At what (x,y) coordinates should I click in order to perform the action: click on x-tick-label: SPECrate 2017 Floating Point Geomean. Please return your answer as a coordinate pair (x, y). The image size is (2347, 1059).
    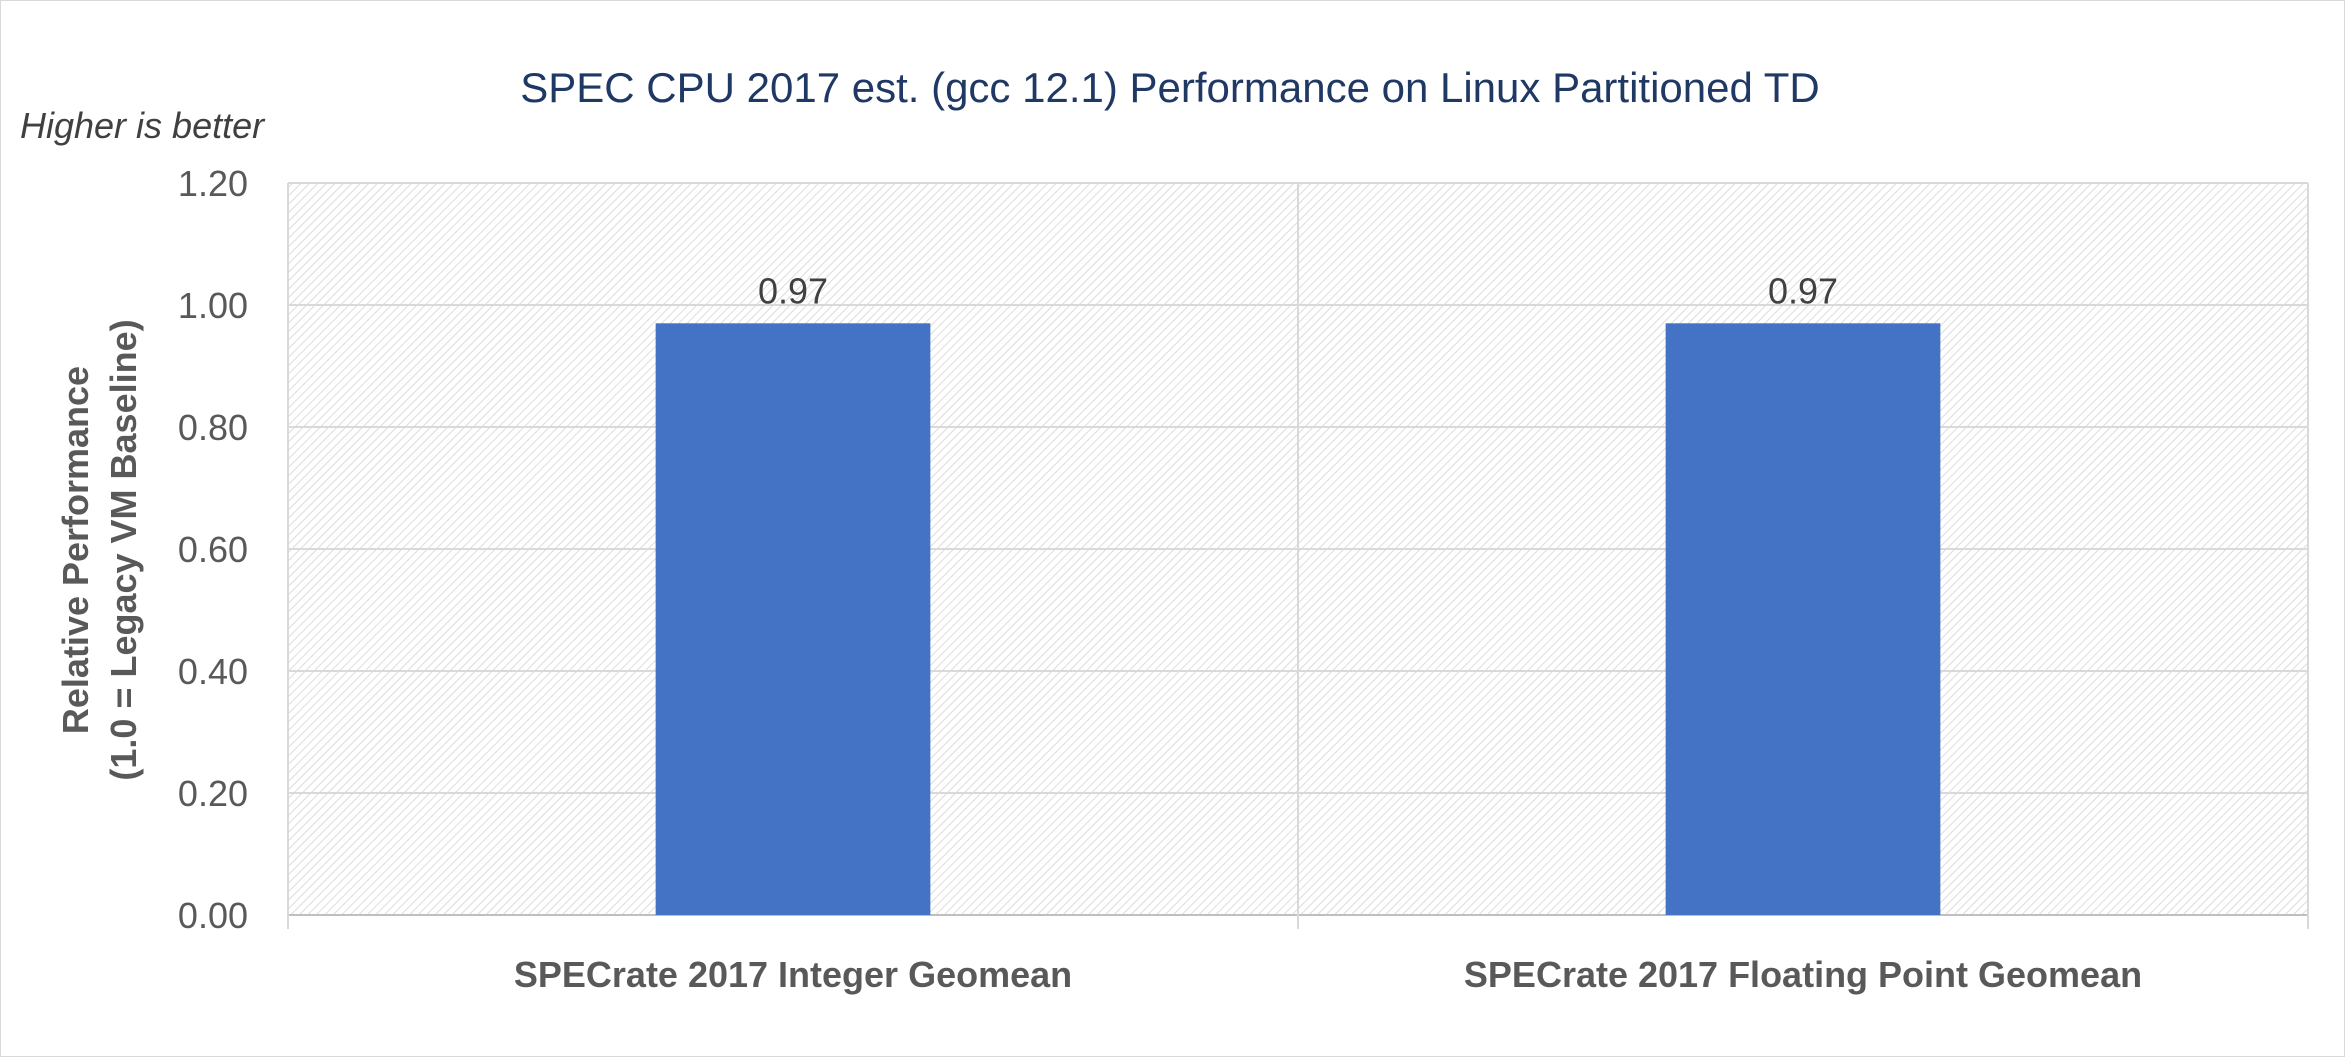
    Looking at the image, I should click on (1803, 974).